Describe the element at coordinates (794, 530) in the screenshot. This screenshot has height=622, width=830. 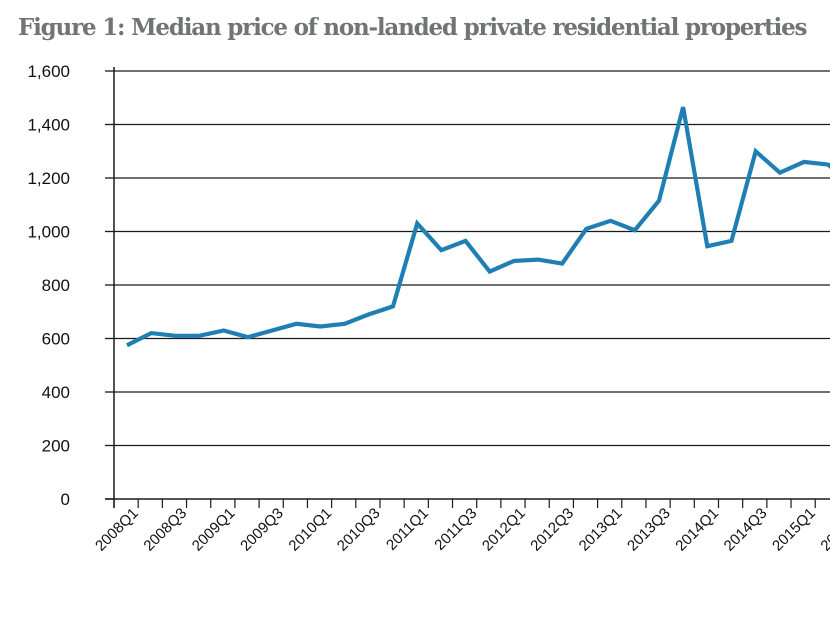
I see `x-tick-label-2015Q1: 2015Q1` at that location.